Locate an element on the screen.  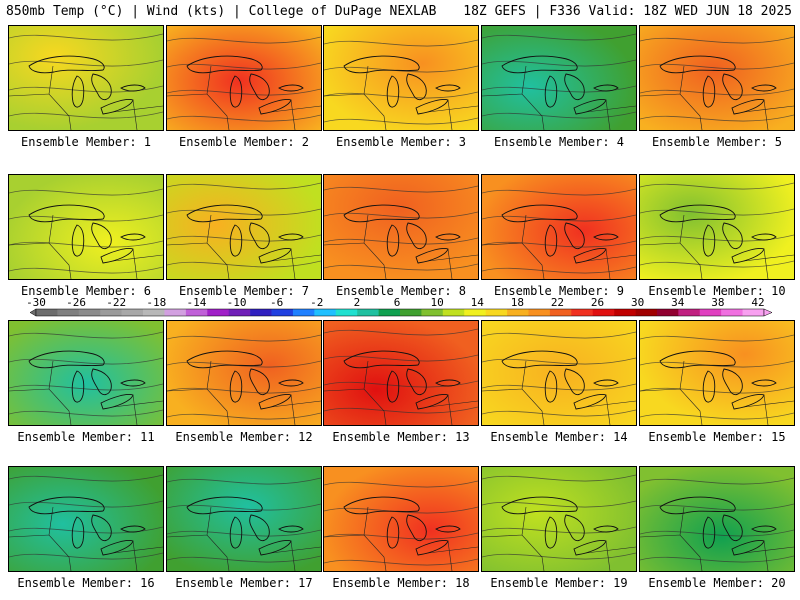
member-label: Ensemble Member: 3 is located at coordinates (401, 142).